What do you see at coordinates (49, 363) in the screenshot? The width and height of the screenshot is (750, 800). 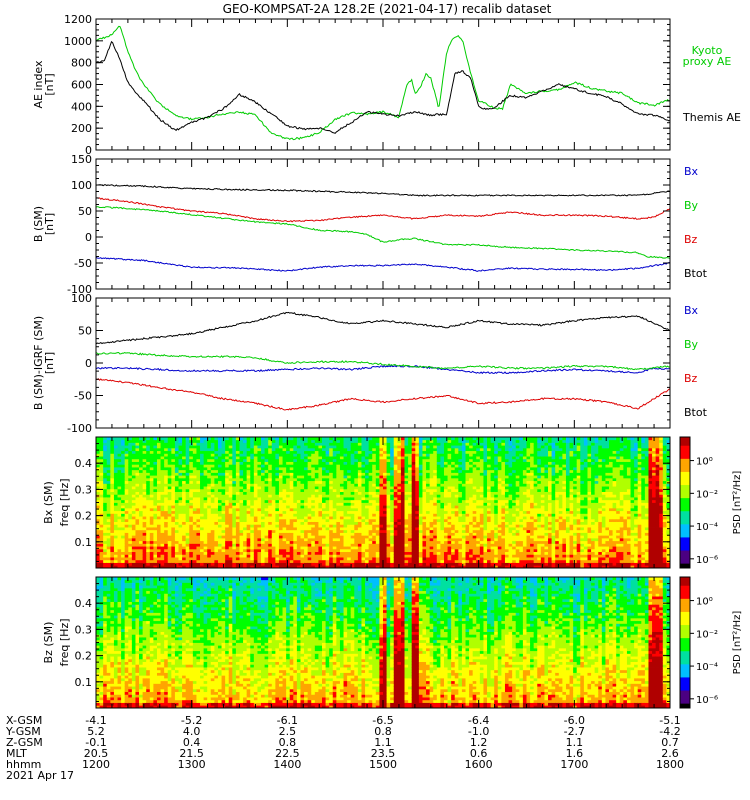 I see `y-axis-label: [nT]` at bounding box center [49, 363].